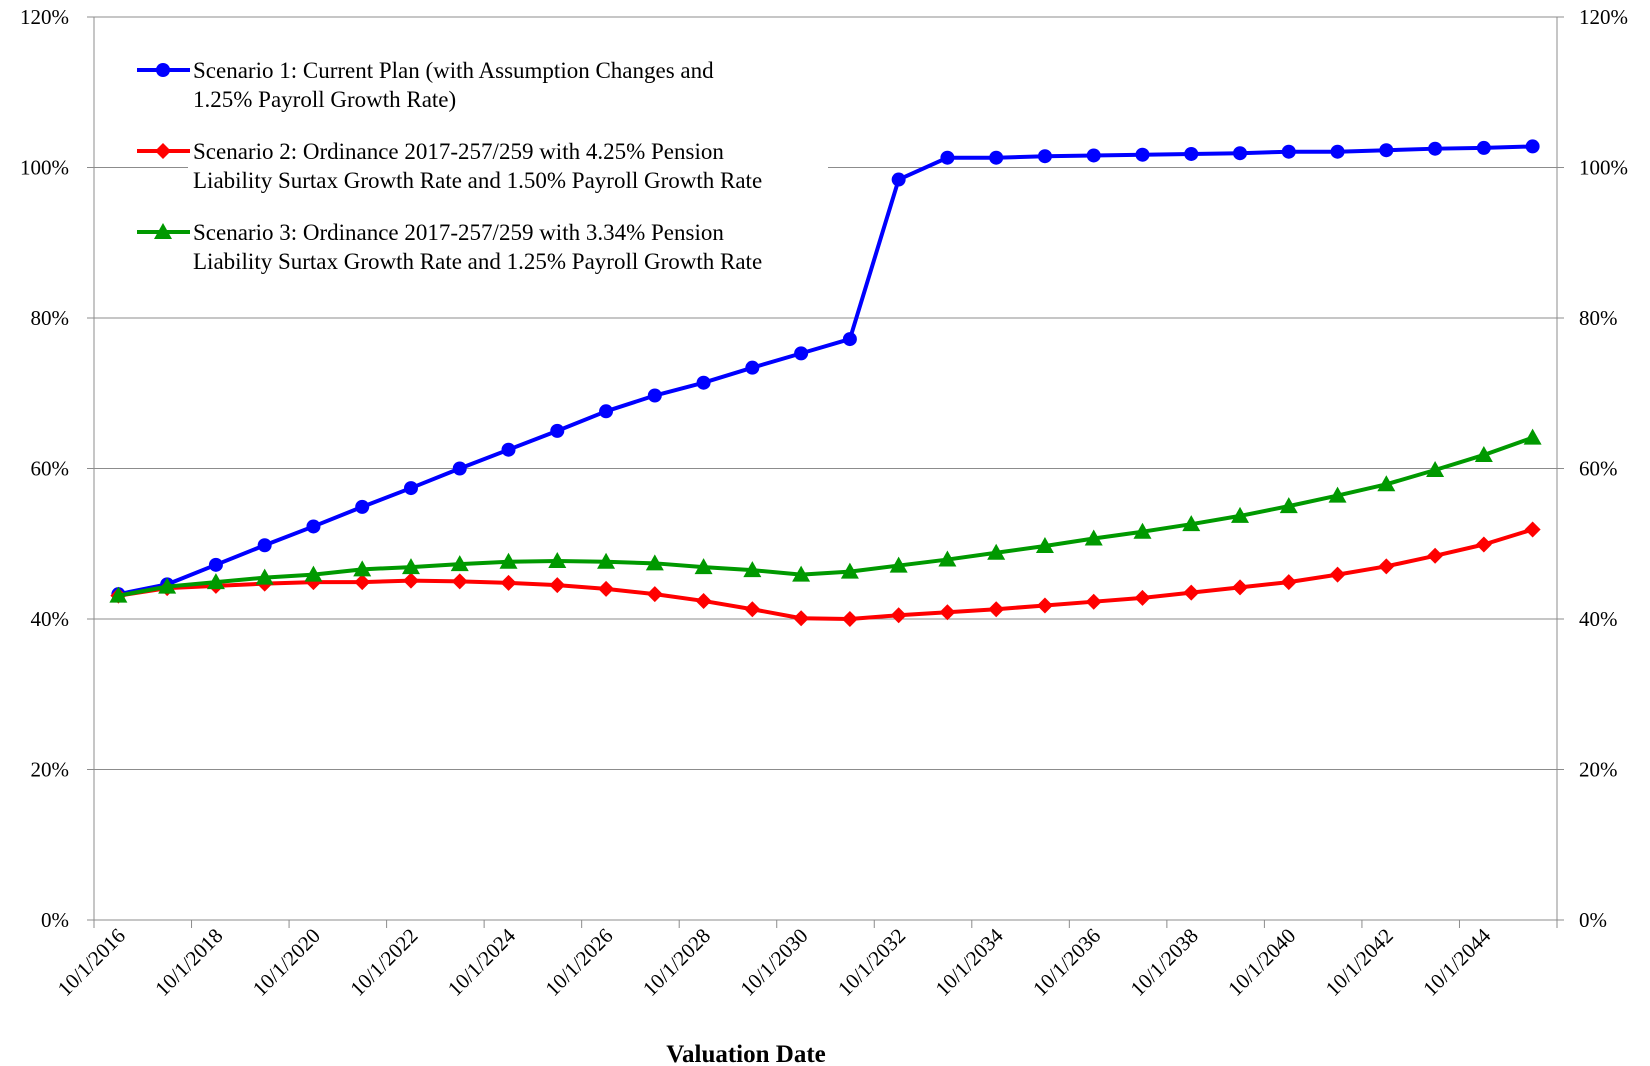 This screenshot has width=1650, height=1066. What do you see at coordinates (773, 962) in the screenshot?
I see `x-tick-label: 10/1/2030` at bounding box center [773, 962].